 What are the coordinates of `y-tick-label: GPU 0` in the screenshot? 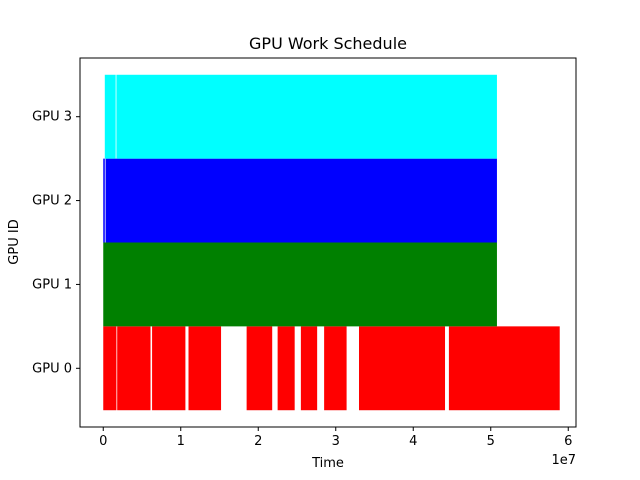 It's located at (52, 368).